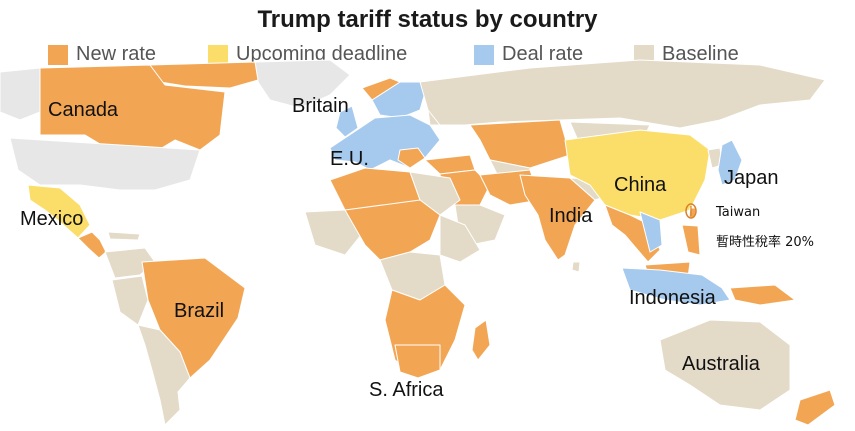  What do you see at coordinates (815, 407) in the screenshot?
I see `region-new-zealand` at bounding box center [815, 407].